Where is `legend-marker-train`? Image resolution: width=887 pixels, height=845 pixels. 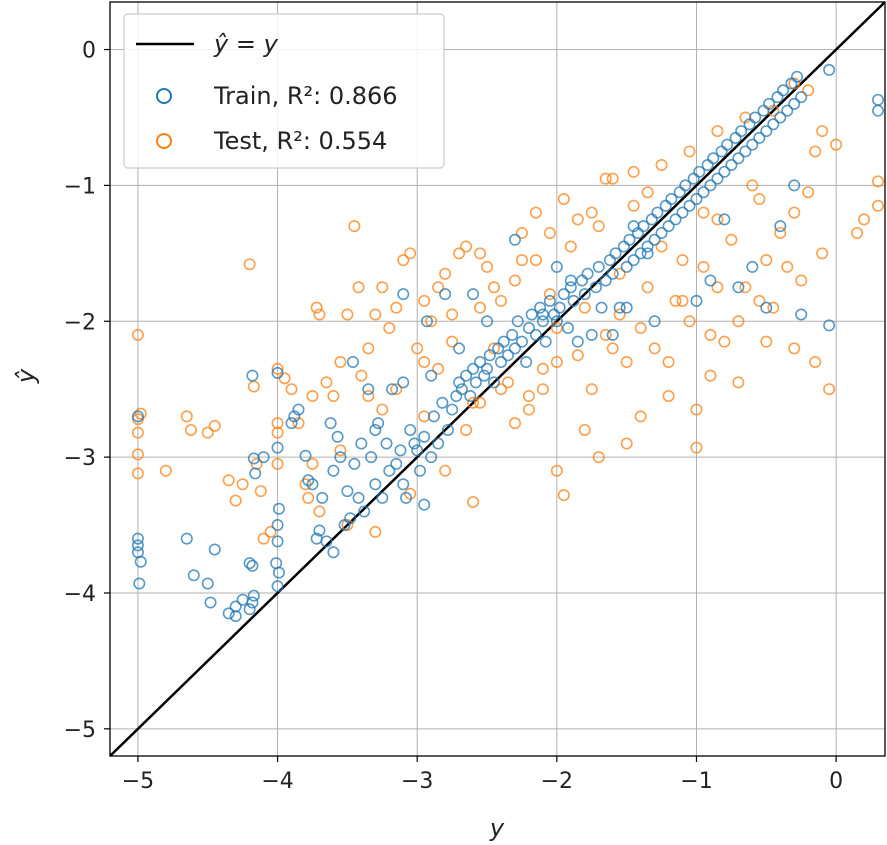 legend-marker-train is located at coordinates (164, 96).